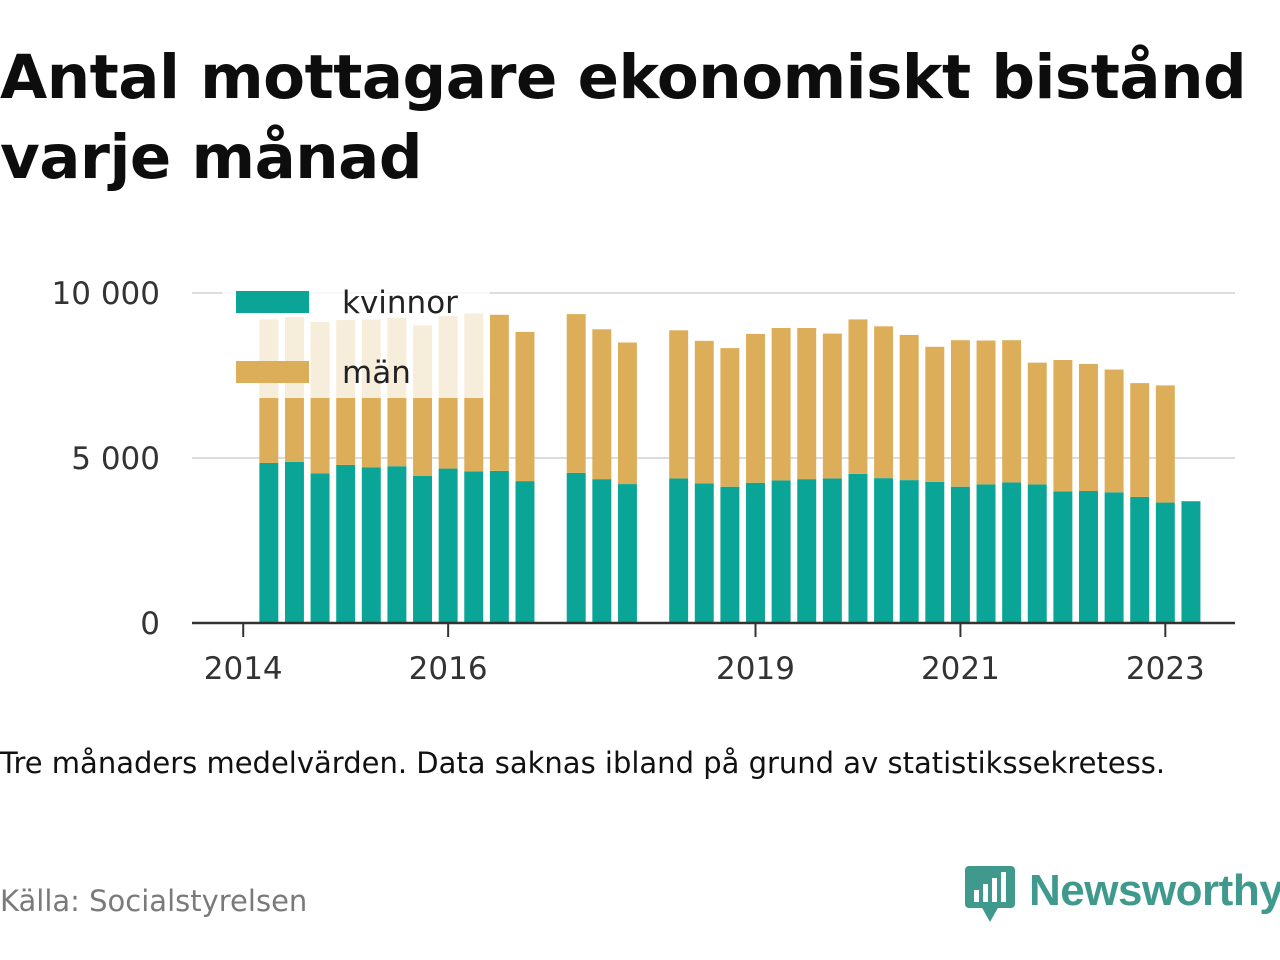 This screenshot has width=1280, height=960. What do you see at coordinates (1154, 890) in the screenshot?
I see `brand-name: Newsworthy` at bounding box center [1154, 890].